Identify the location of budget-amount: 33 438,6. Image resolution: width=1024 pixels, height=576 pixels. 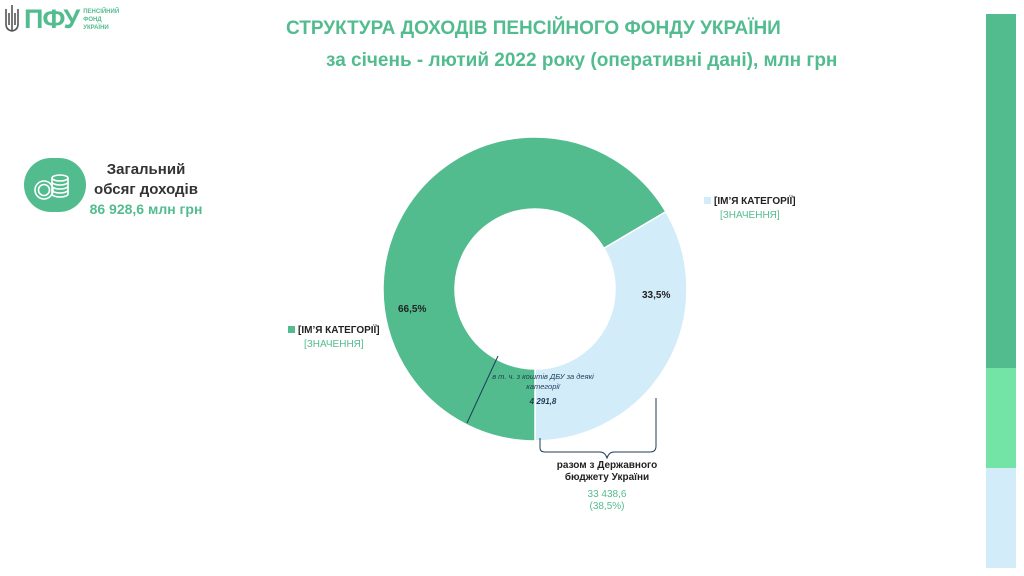
(607, 494).